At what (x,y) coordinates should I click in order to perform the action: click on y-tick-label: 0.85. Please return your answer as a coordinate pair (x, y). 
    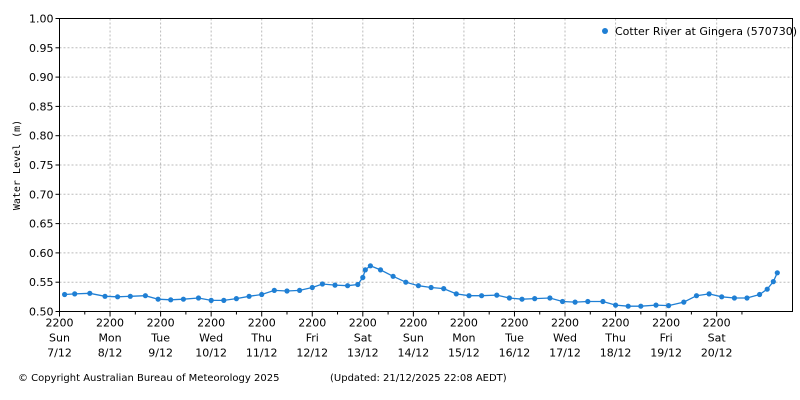
    Looking at the image, I should click on (41, 106).